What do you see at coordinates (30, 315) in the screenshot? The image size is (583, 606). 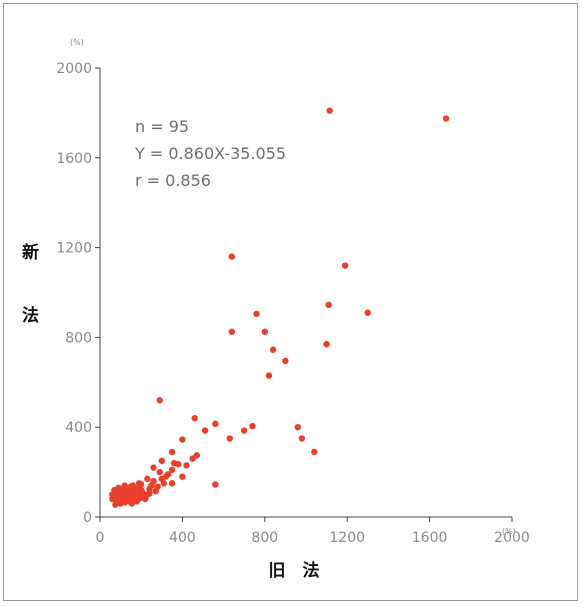 I see `y-axis-title-char-2: 法` at bounding box center [30, 315].